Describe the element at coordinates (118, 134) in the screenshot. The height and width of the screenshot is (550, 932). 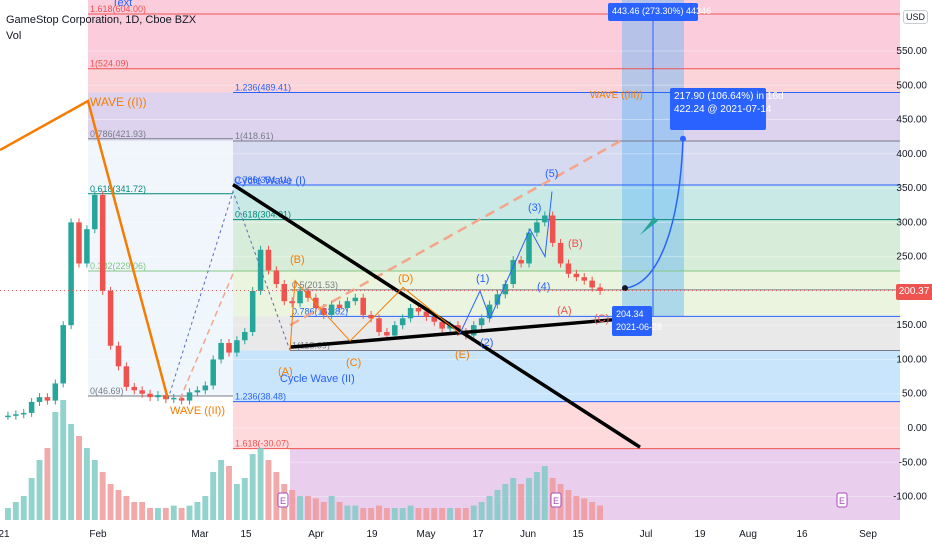
I see `fib-label: 0.786(421.93)` at that location.